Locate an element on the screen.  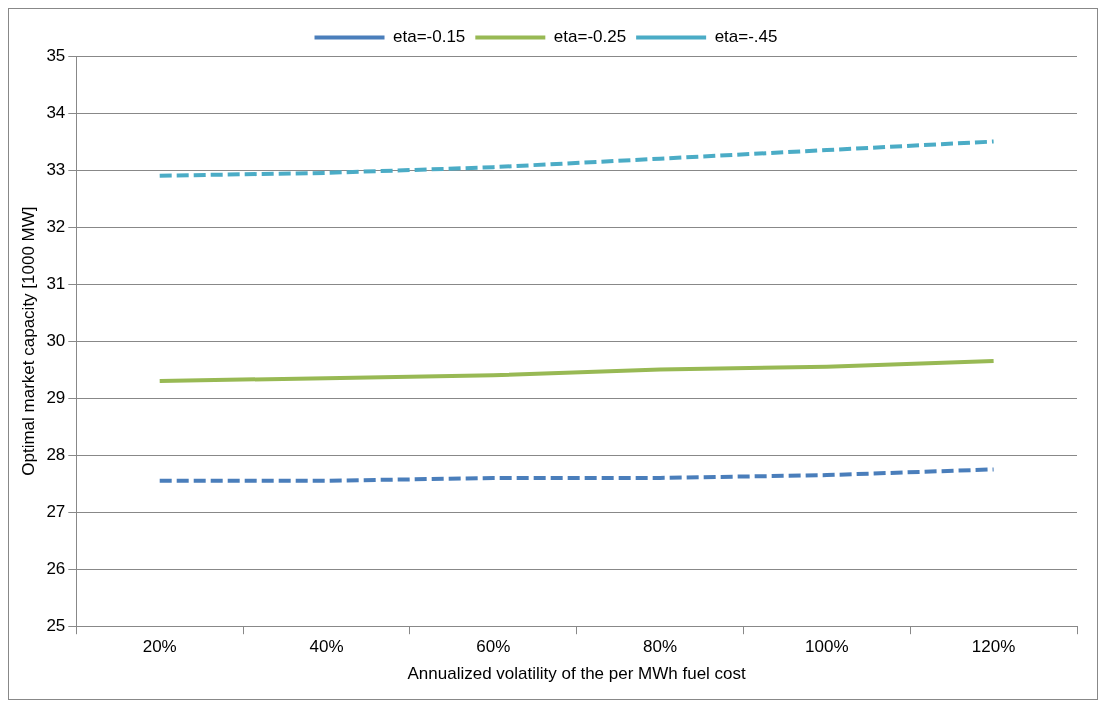
y-axis-title: Optimal market capacity [1000 MW] is located at coordinates (28, 341).